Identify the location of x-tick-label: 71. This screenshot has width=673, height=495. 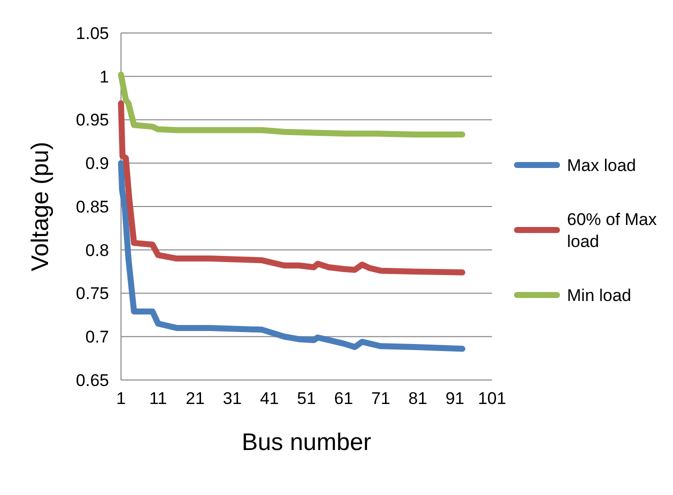
(380, 398).